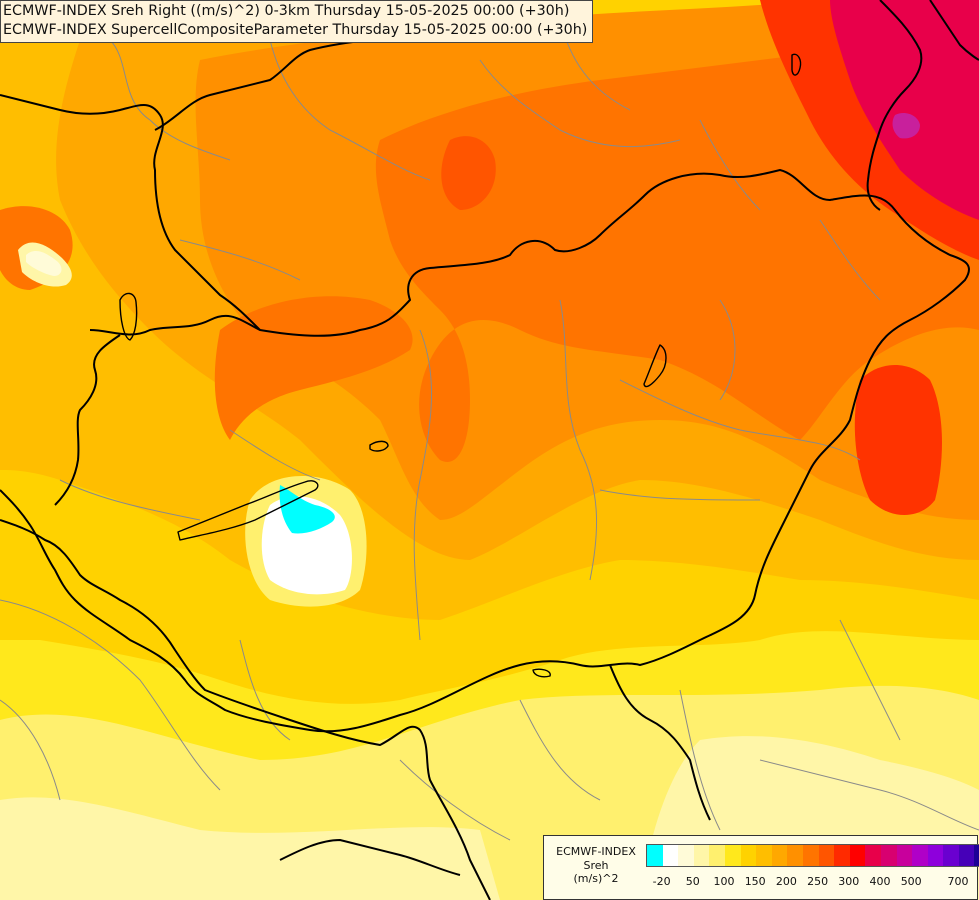 This screenshot has height=900, width=979. Describe the element at coordinates (724, 881) in the screenshot. I see `legend-tick-label: 100` at that location.